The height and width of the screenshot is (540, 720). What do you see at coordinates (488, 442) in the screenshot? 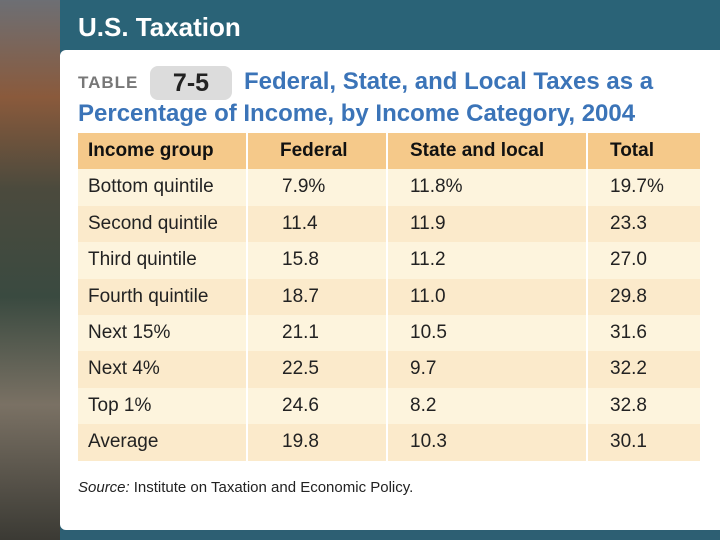
I see `table-cell: 10.3` at bounding box center [488, 442].